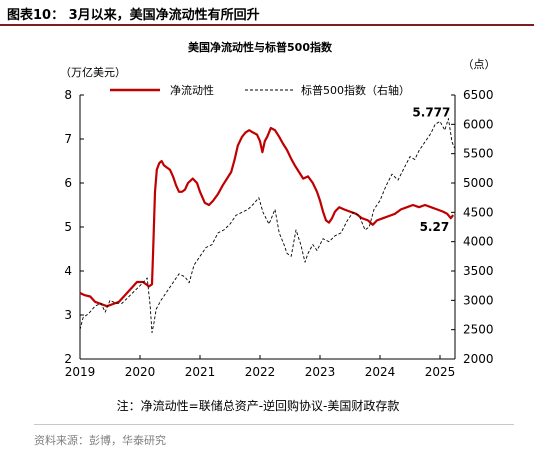 This screenshot has height=455, width=534. I want to click on y-right-tick-label: 2000, so click(478, 359).